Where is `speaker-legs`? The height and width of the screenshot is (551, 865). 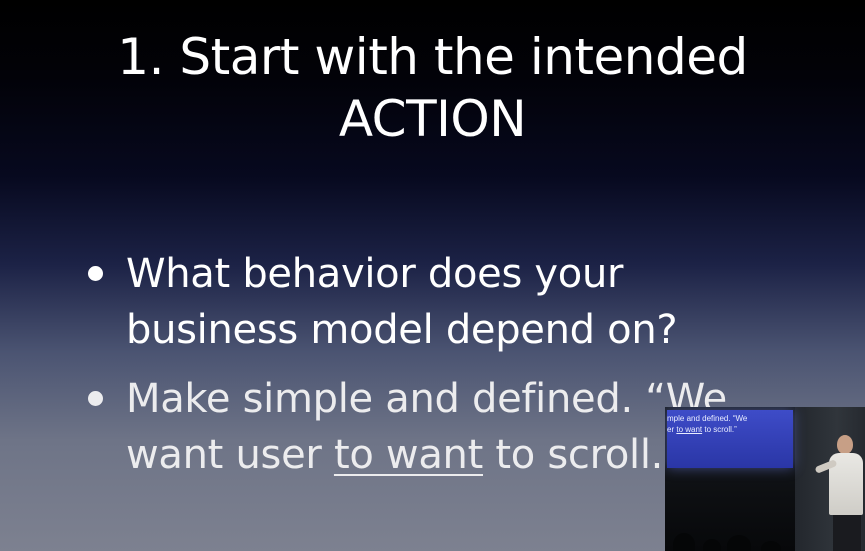
speaker-legs is located at coordinates (847, 533).